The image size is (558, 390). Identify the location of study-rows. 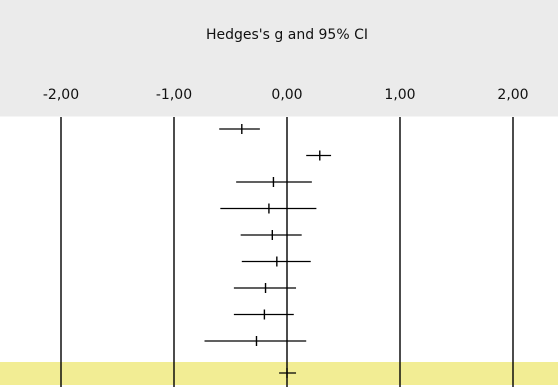
(268, 235).